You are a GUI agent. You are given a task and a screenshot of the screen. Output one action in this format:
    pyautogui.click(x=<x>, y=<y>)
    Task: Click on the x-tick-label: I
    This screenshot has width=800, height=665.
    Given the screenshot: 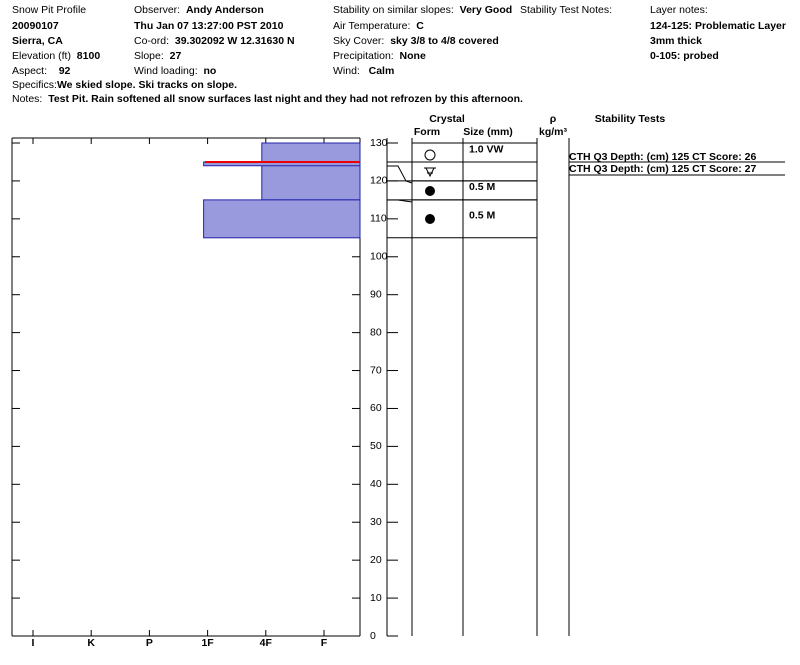 What is the action you would take?
    pyautogui.click(x=33, y=643)
    